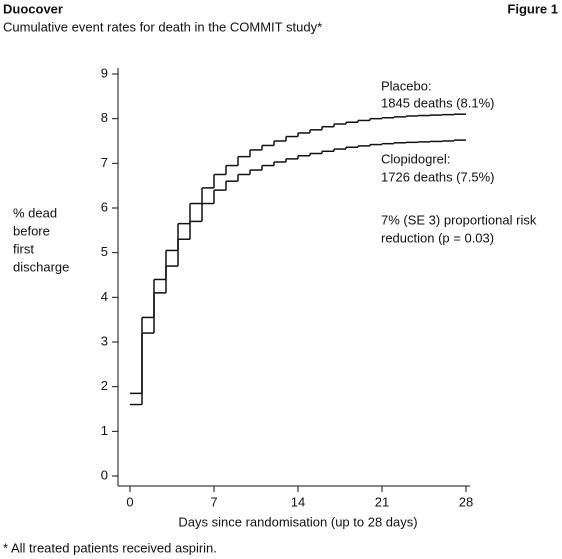 This screenshot has height=559, width=562. I want to click on x-tick-label: 28, so click(466, 501).